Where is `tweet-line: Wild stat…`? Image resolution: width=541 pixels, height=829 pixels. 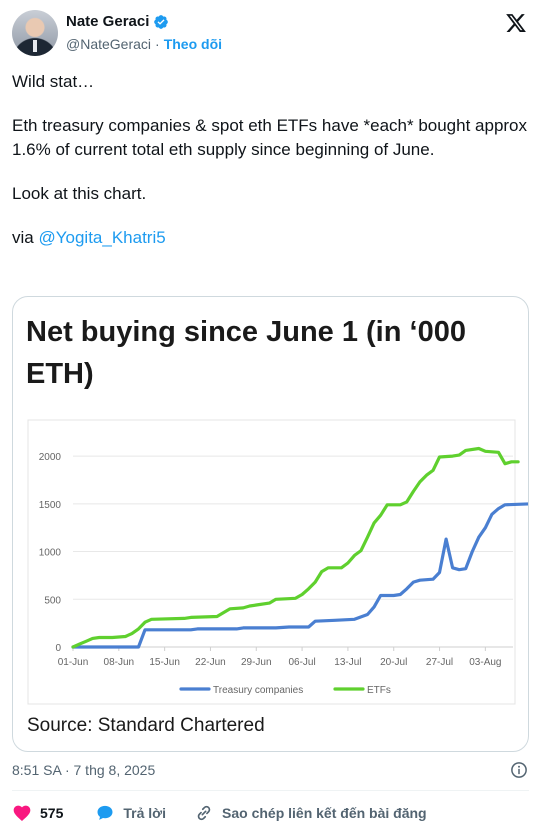 tweet-line: Wild stat… is located at coordinates (53, 81).